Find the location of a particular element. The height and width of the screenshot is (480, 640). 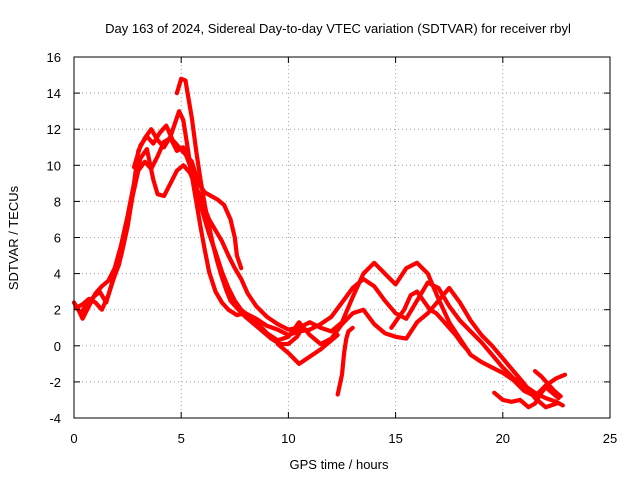

y-tick-label: 12 is located at coordinates (54, 129).